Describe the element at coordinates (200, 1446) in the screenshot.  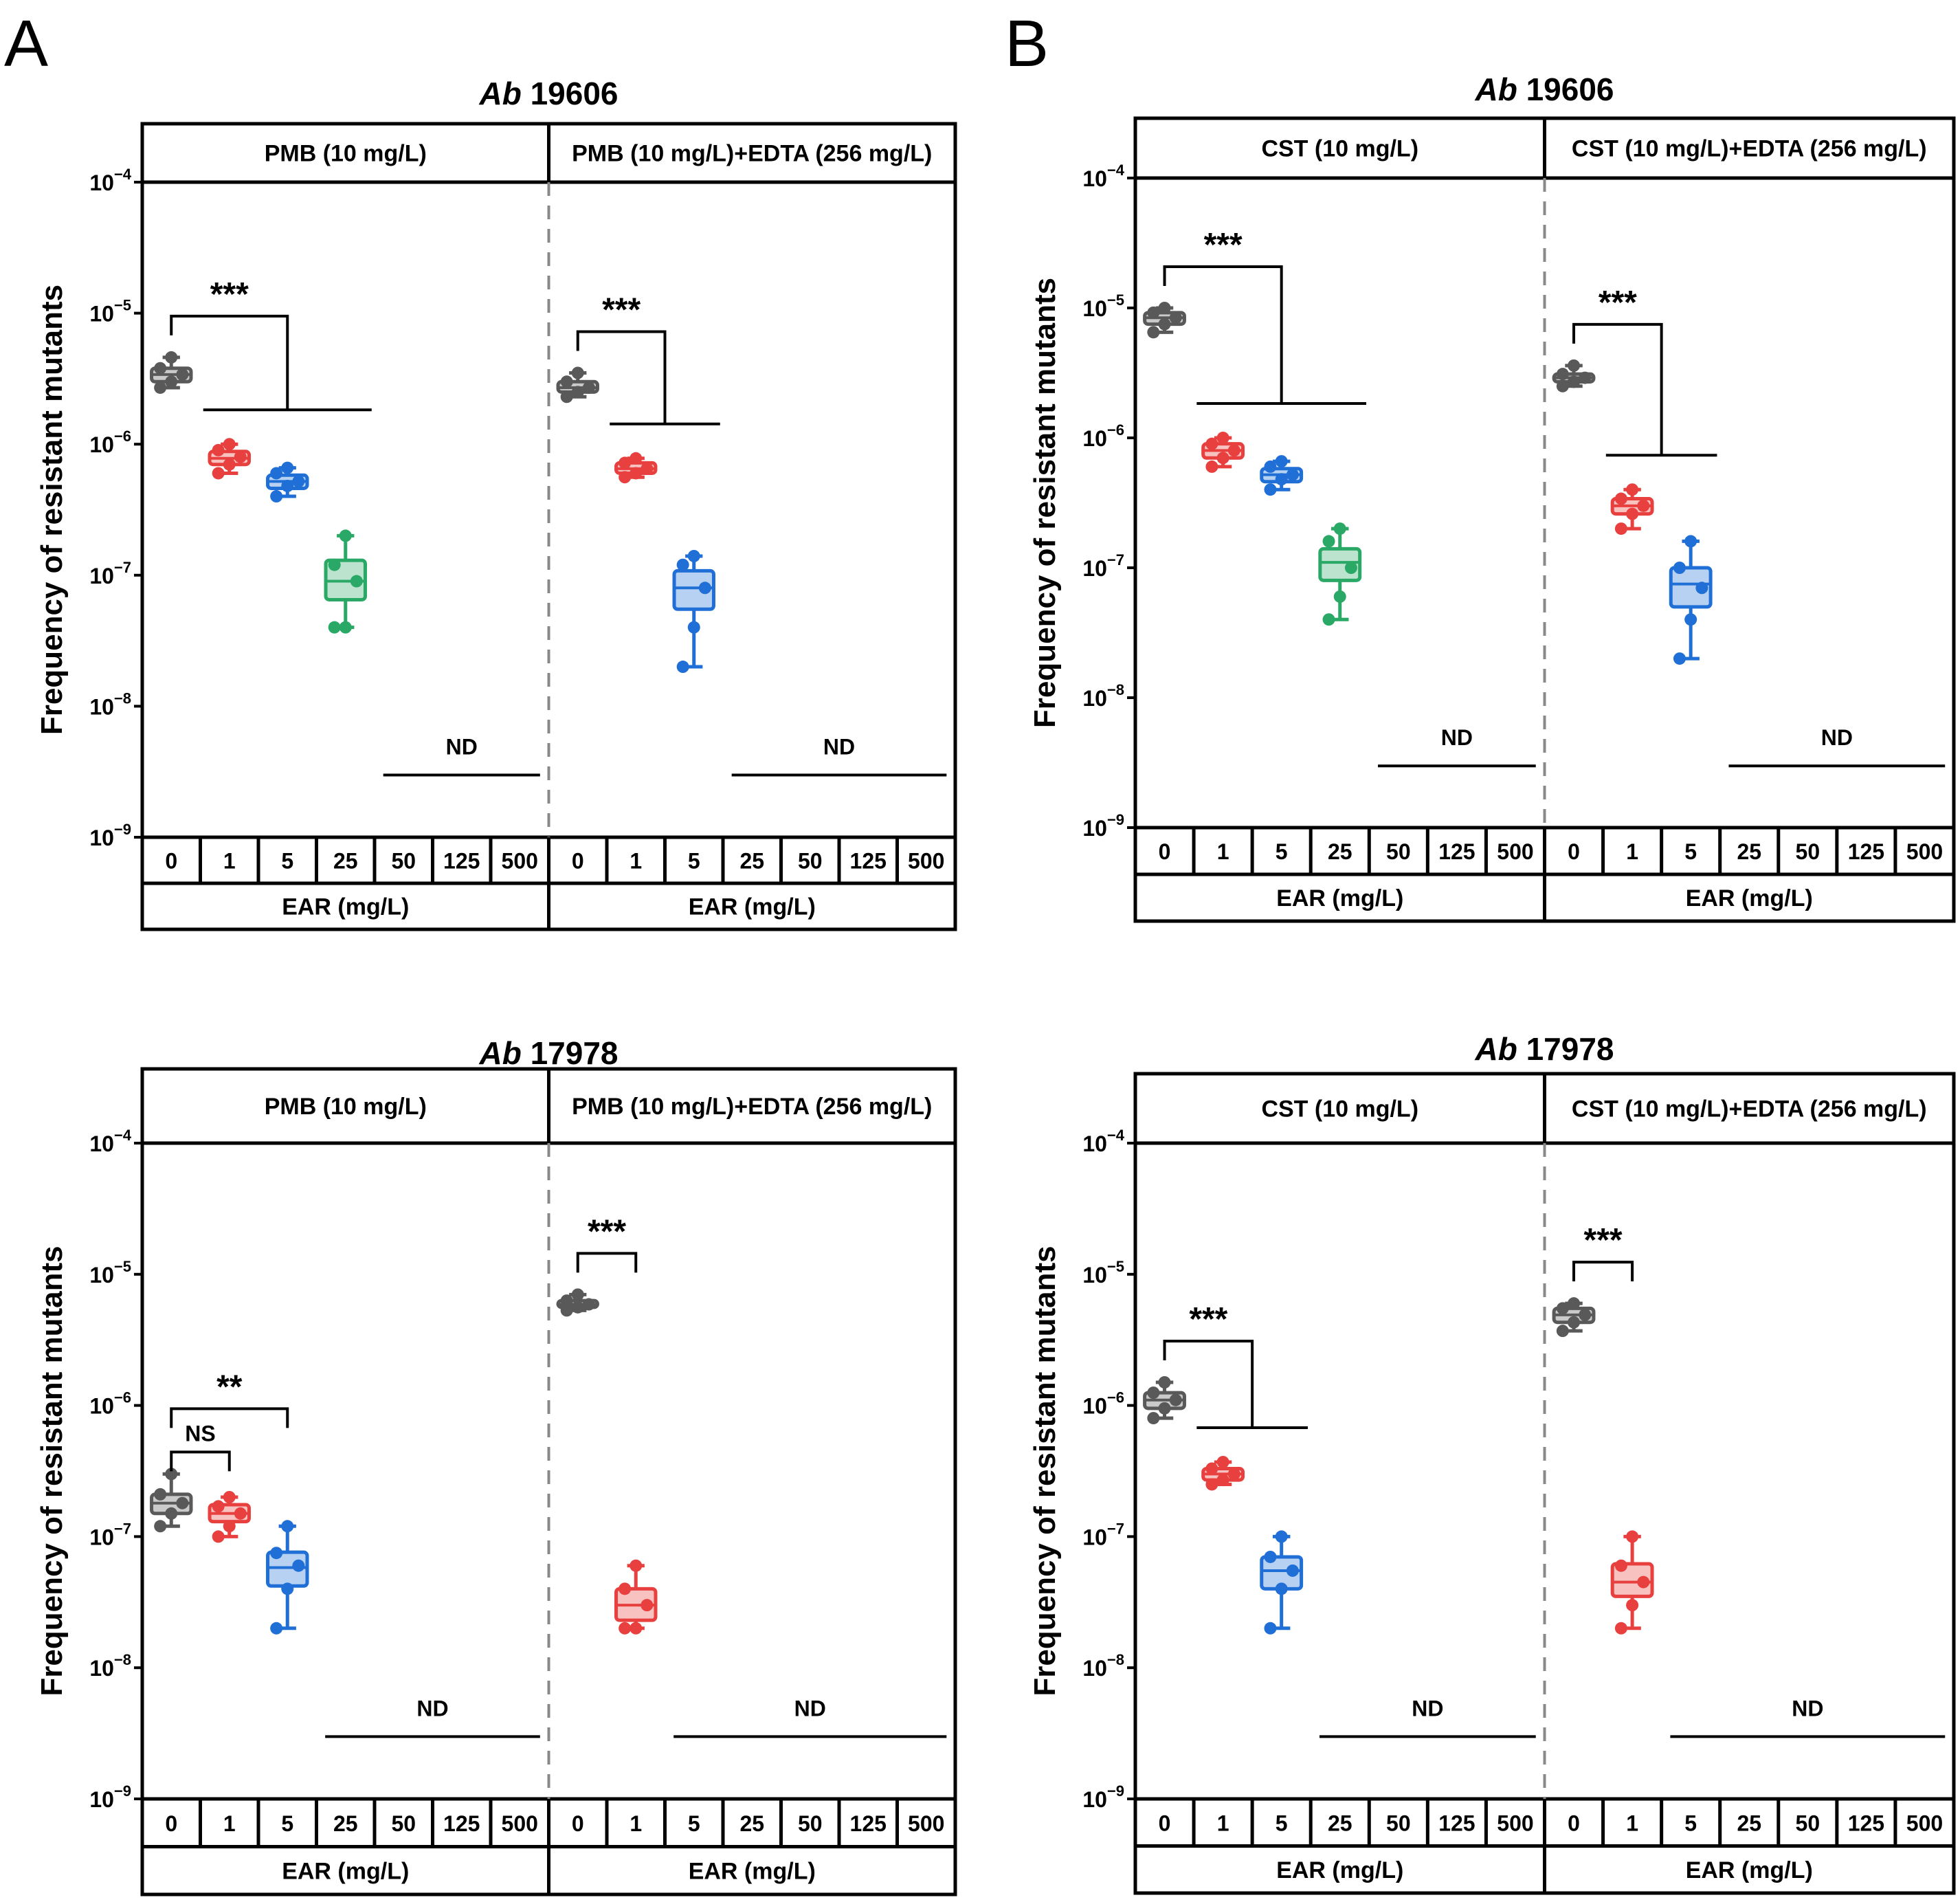
I see `significance-bracket: NS` at that location.